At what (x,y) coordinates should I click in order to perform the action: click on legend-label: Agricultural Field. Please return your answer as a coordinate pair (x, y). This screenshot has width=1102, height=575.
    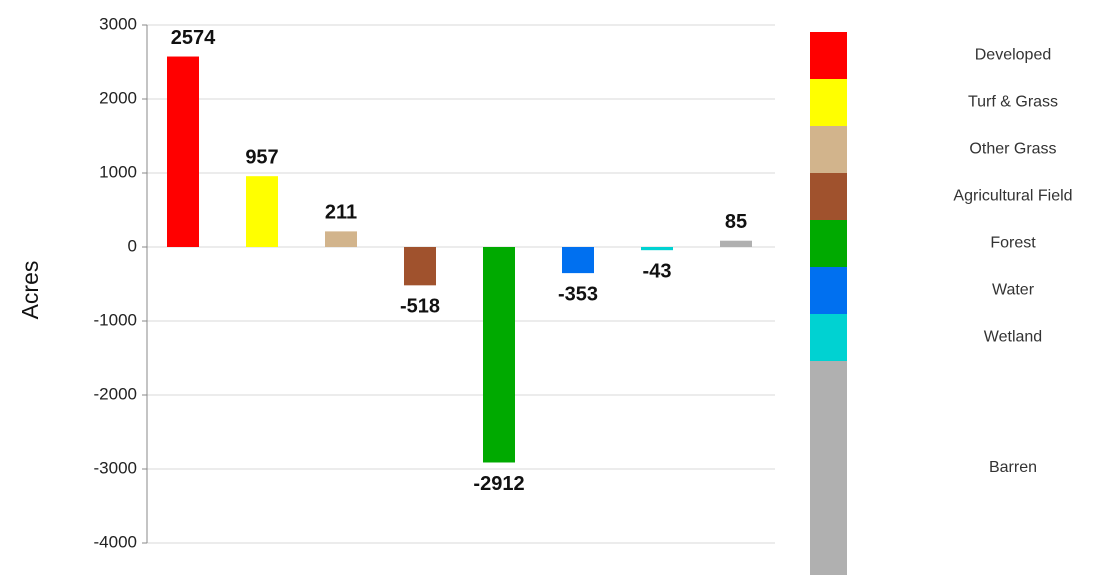
    Looking at the image, I should click on (1012, 196).